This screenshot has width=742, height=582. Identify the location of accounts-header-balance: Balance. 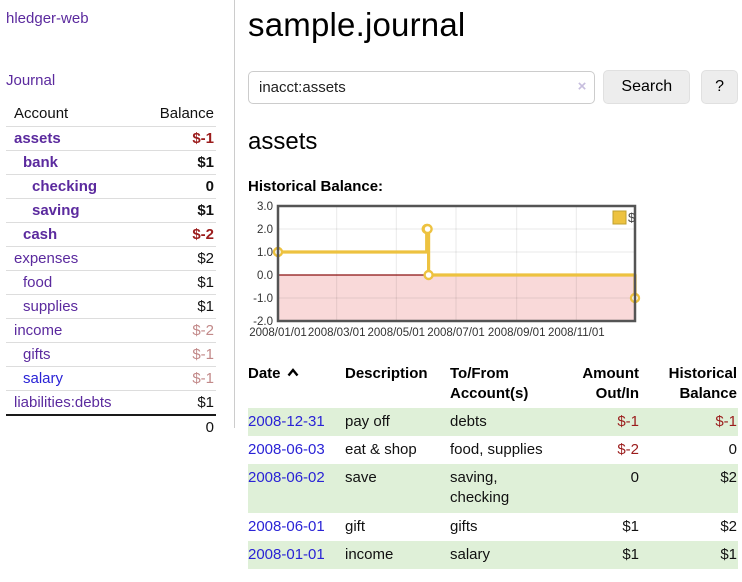
(186, 113).